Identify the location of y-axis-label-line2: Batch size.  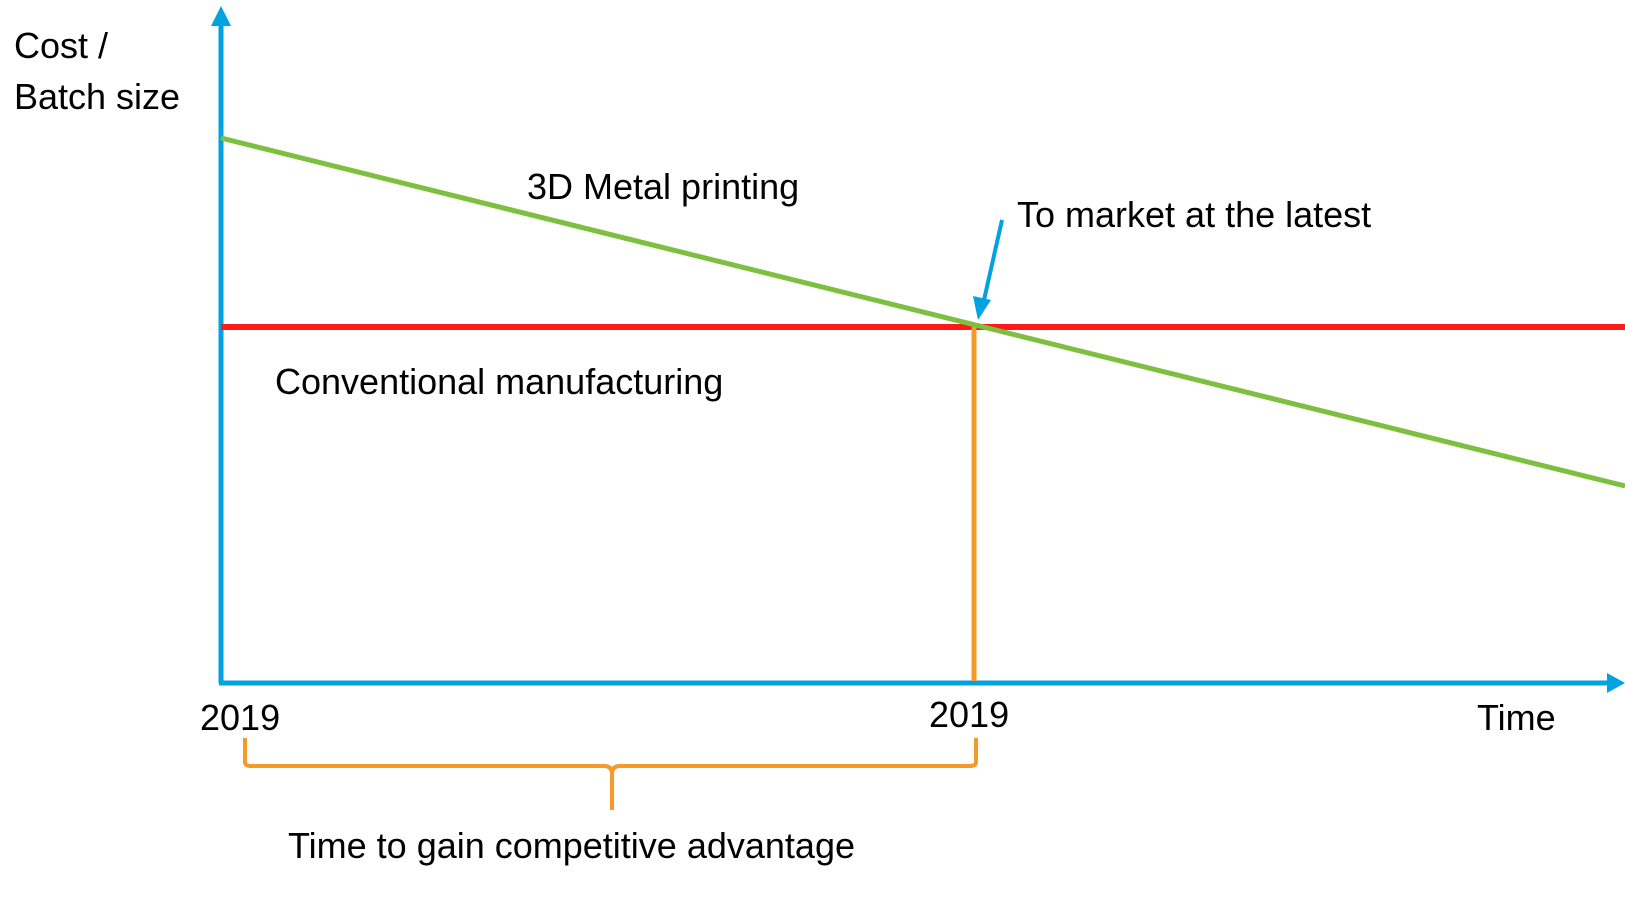
(97, 96).